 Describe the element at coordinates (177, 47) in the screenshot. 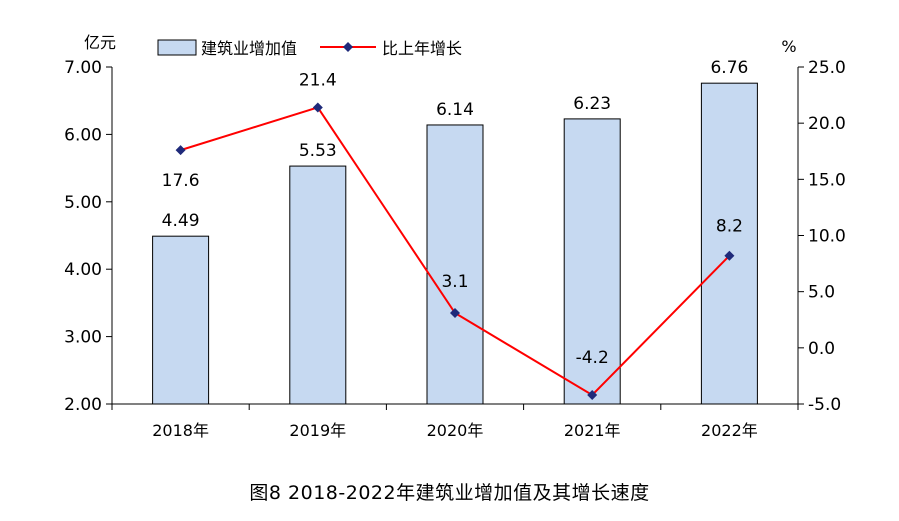

I see `legend-bar-swatch` at that location.